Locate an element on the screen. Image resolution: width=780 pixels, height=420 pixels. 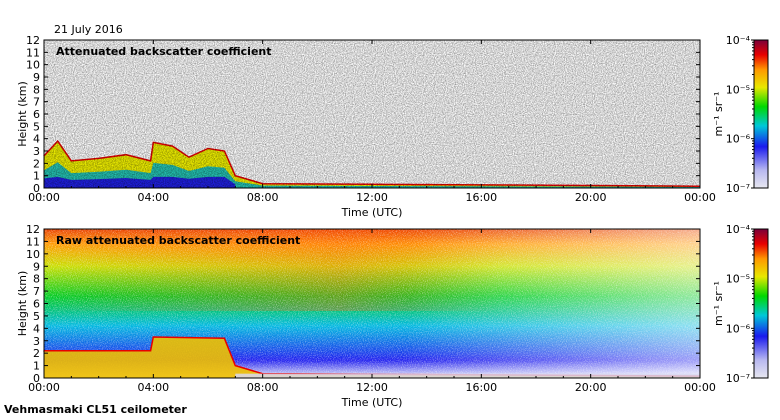
layer-fill-bottom is located at coordinates (372, 357).